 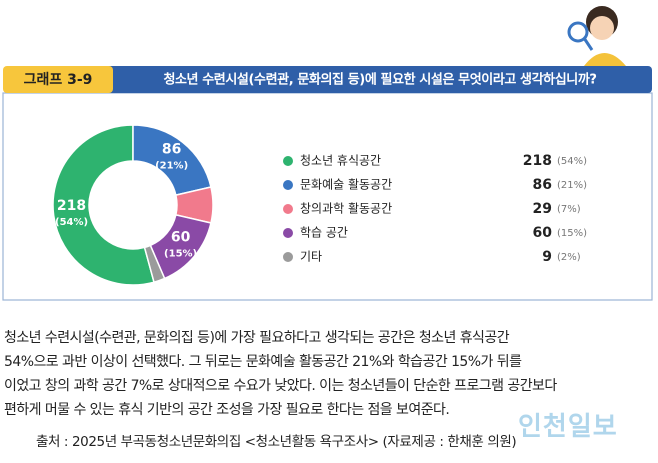 What do you see at coordinates (311, 257) in the screenshot?
I see `legend-label: 기타` at bounding box center [311, 257].